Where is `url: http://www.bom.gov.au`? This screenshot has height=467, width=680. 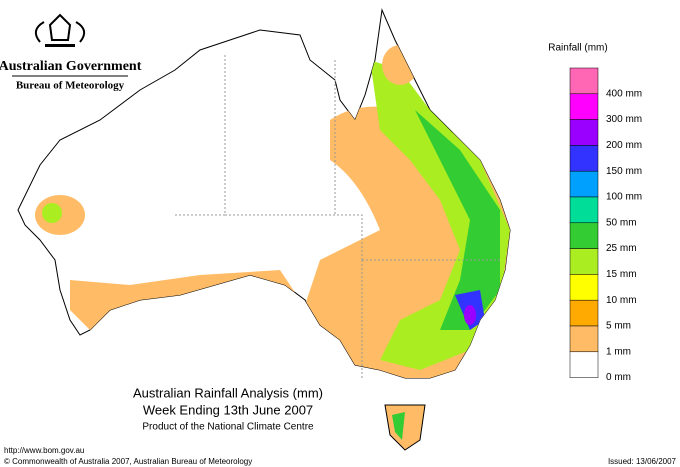 url: http://www.bom.gov.au is located at coordinates (44, 450).